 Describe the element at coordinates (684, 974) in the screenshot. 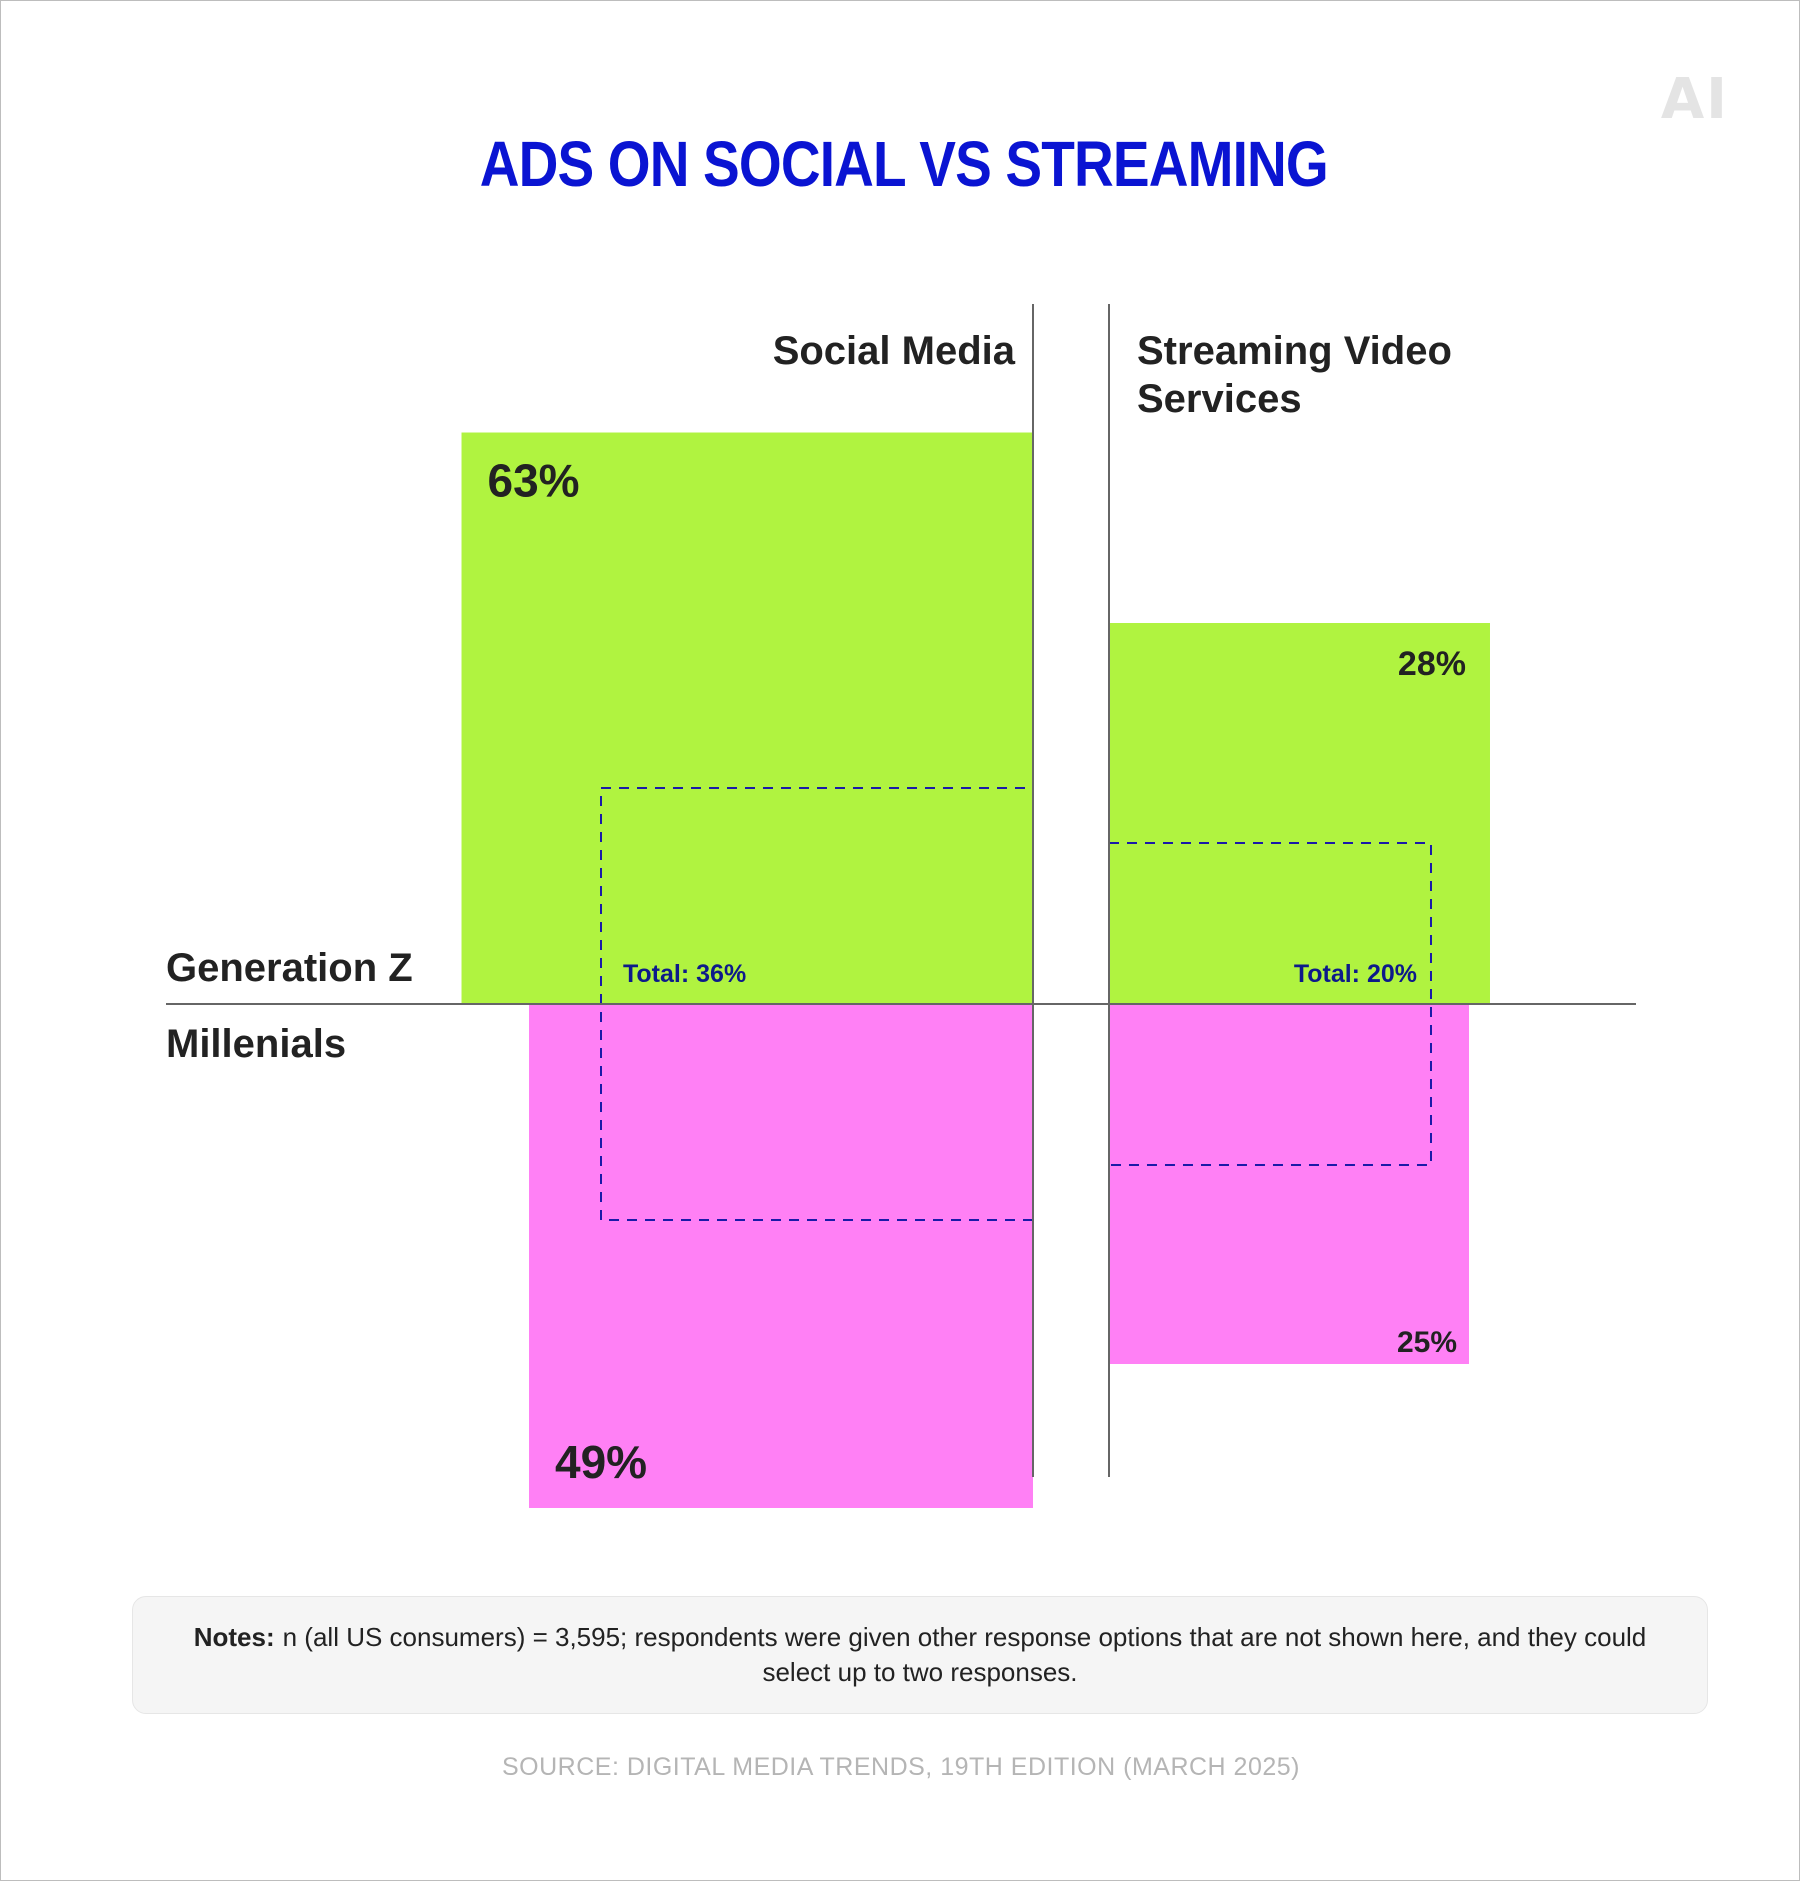

I see `label-total-social: Total: 36%` at that location.